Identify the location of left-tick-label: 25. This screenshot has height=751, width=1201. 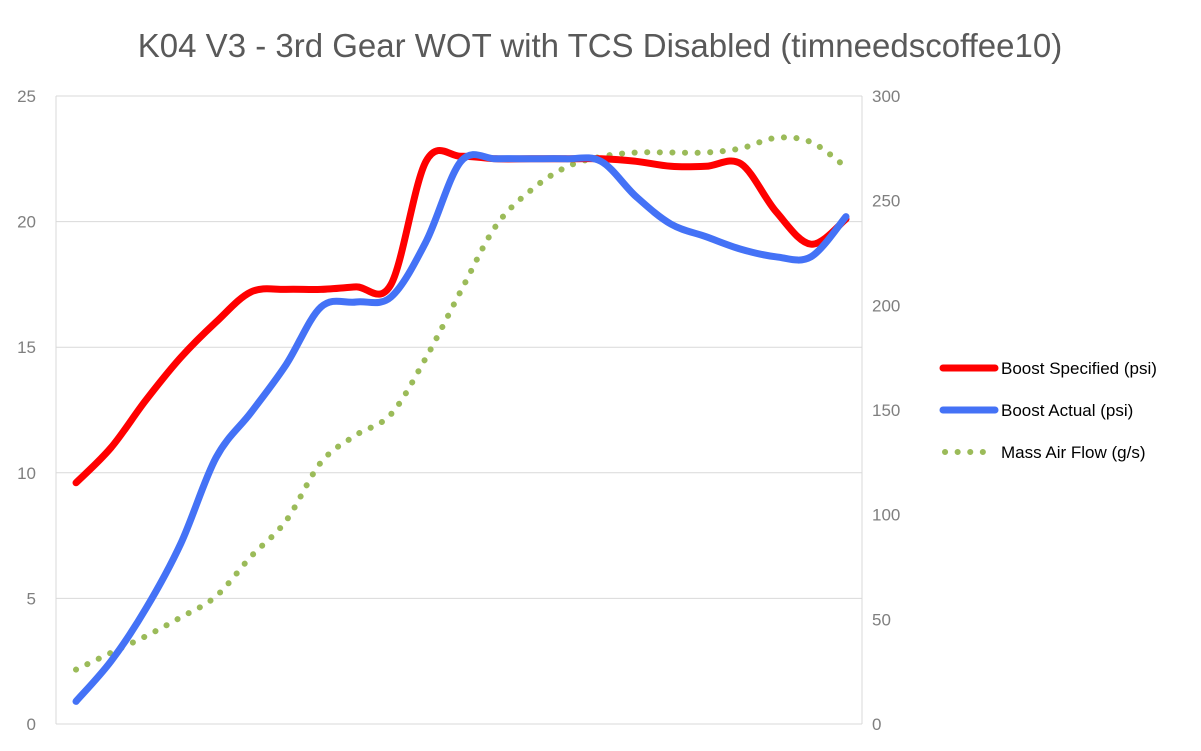
(26, 96).